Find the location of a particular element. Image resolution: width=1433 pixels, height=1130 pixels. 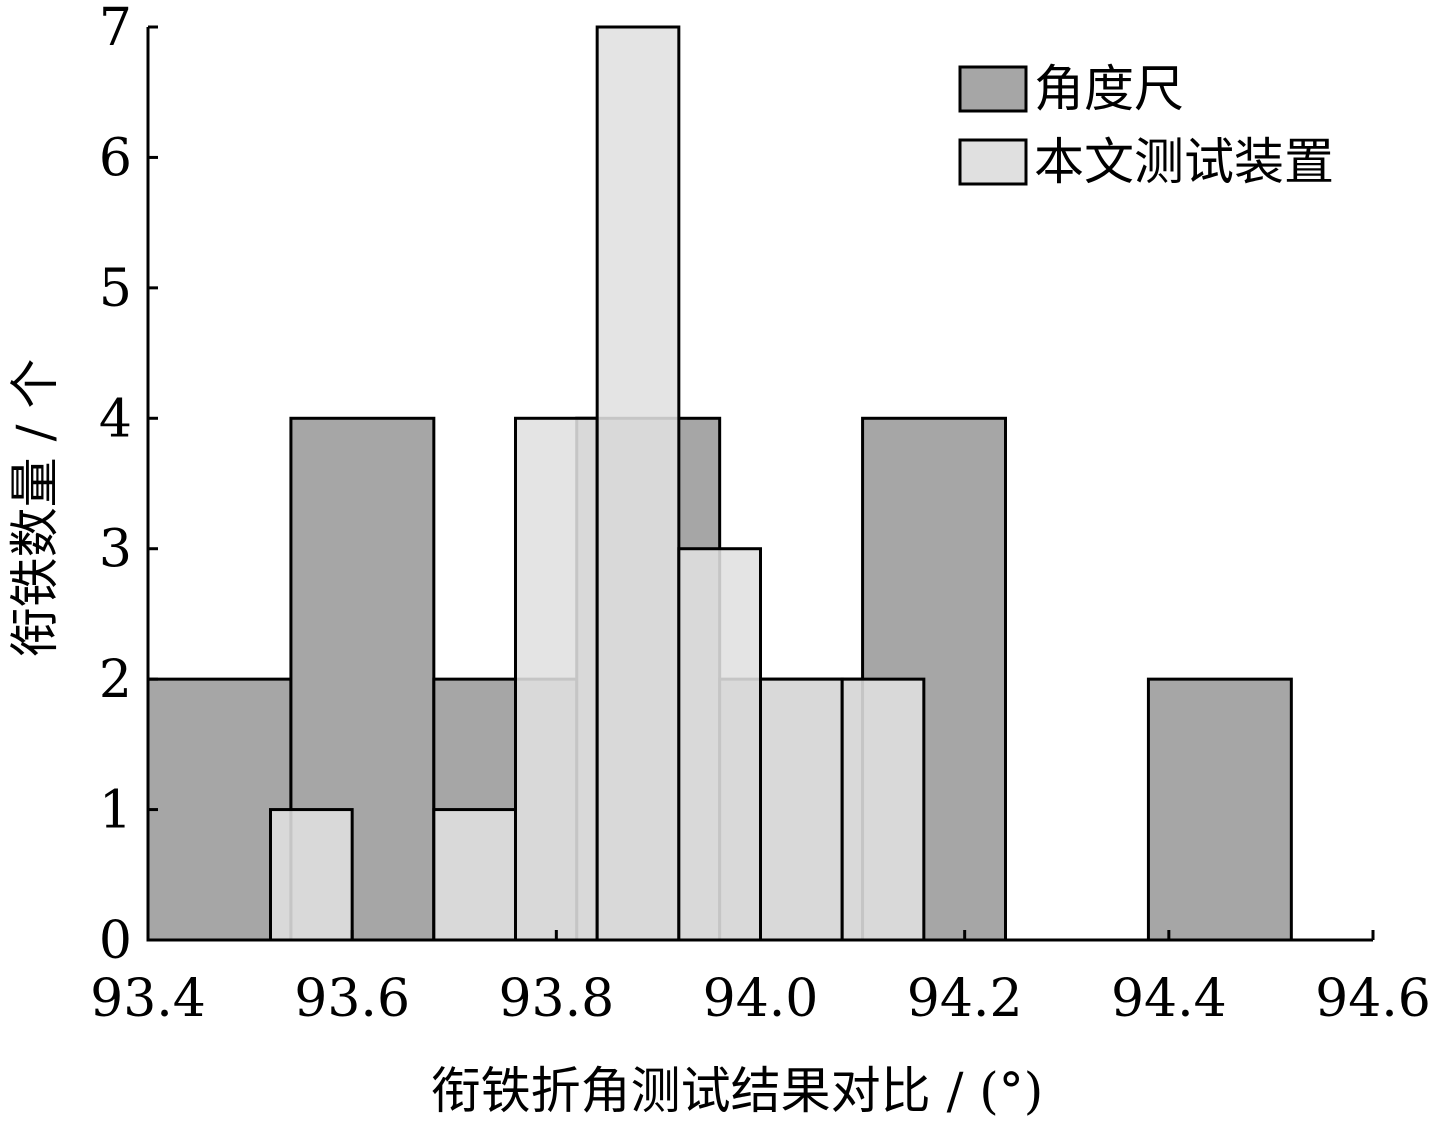

legend-label-test-device: 本文测试装置 is located at coordinates (1184, 162).